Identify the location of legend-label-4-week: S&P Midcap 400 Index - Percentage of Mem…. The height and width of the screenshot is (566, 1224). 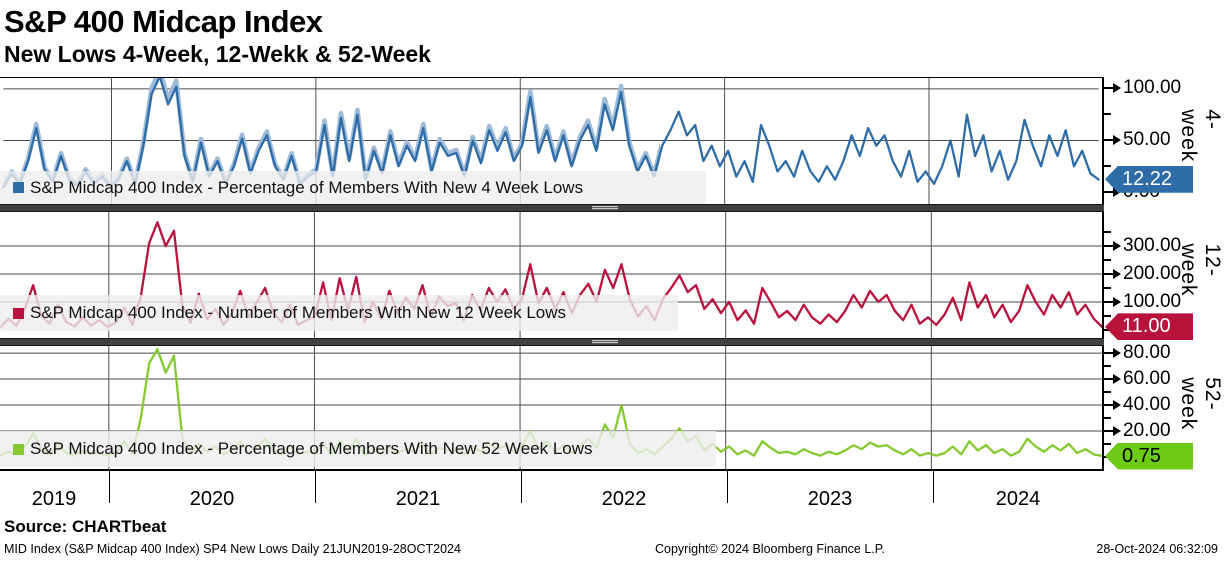
(307, 187).